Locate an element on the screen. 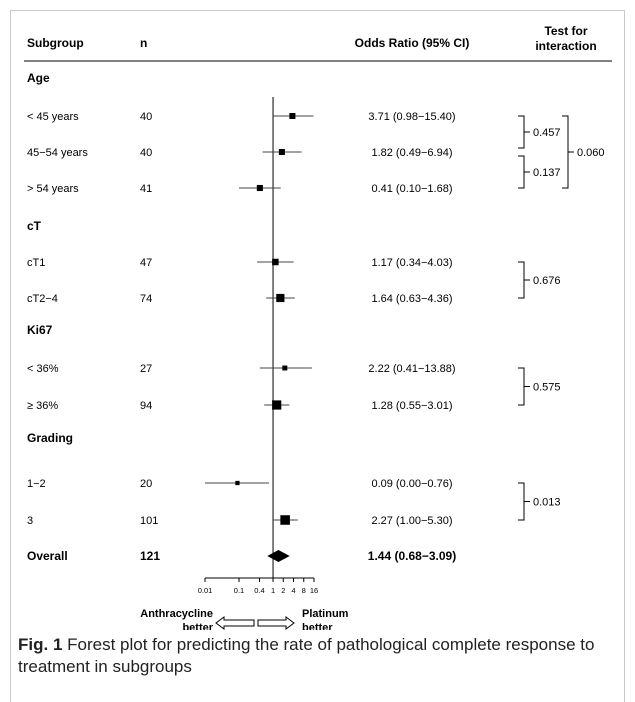  group-label: Age is located at coordinates (38, 78).